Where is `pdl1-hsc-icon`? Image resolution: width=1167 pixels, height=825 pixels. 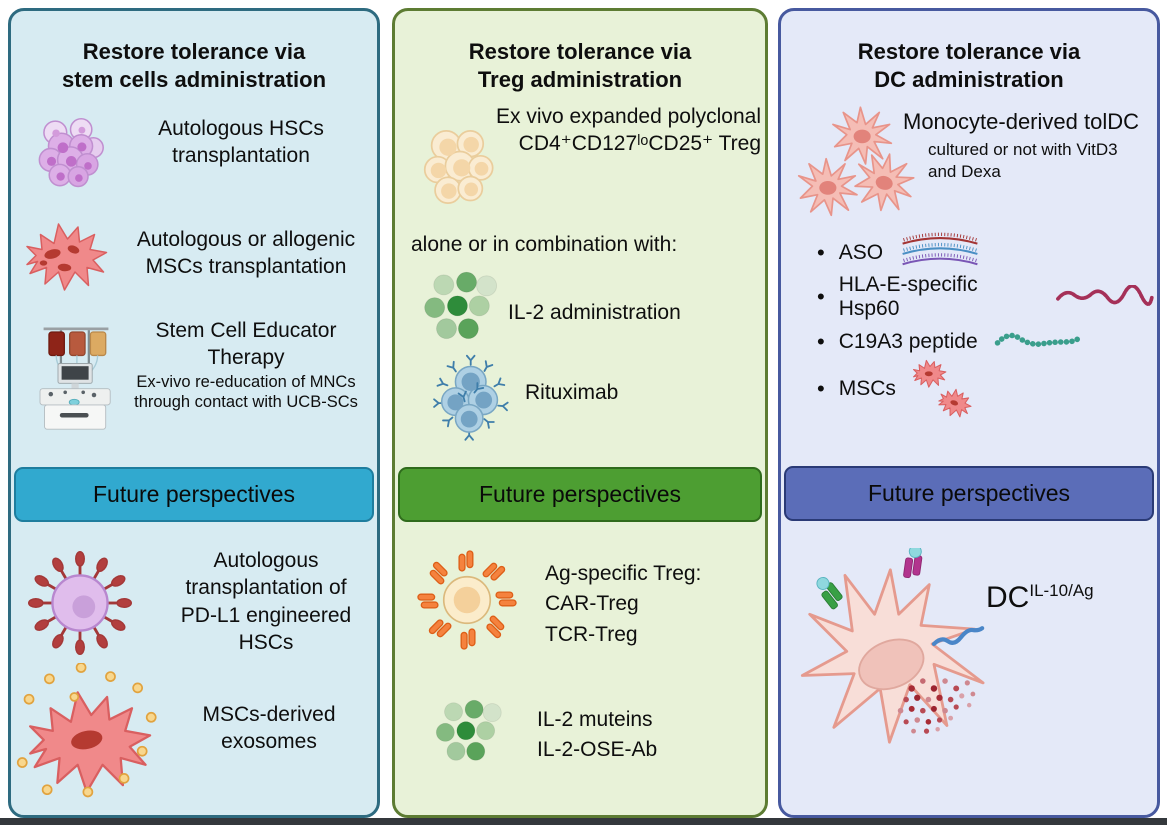 pdl1-hsc-icon is located at coordinates (80, 603).